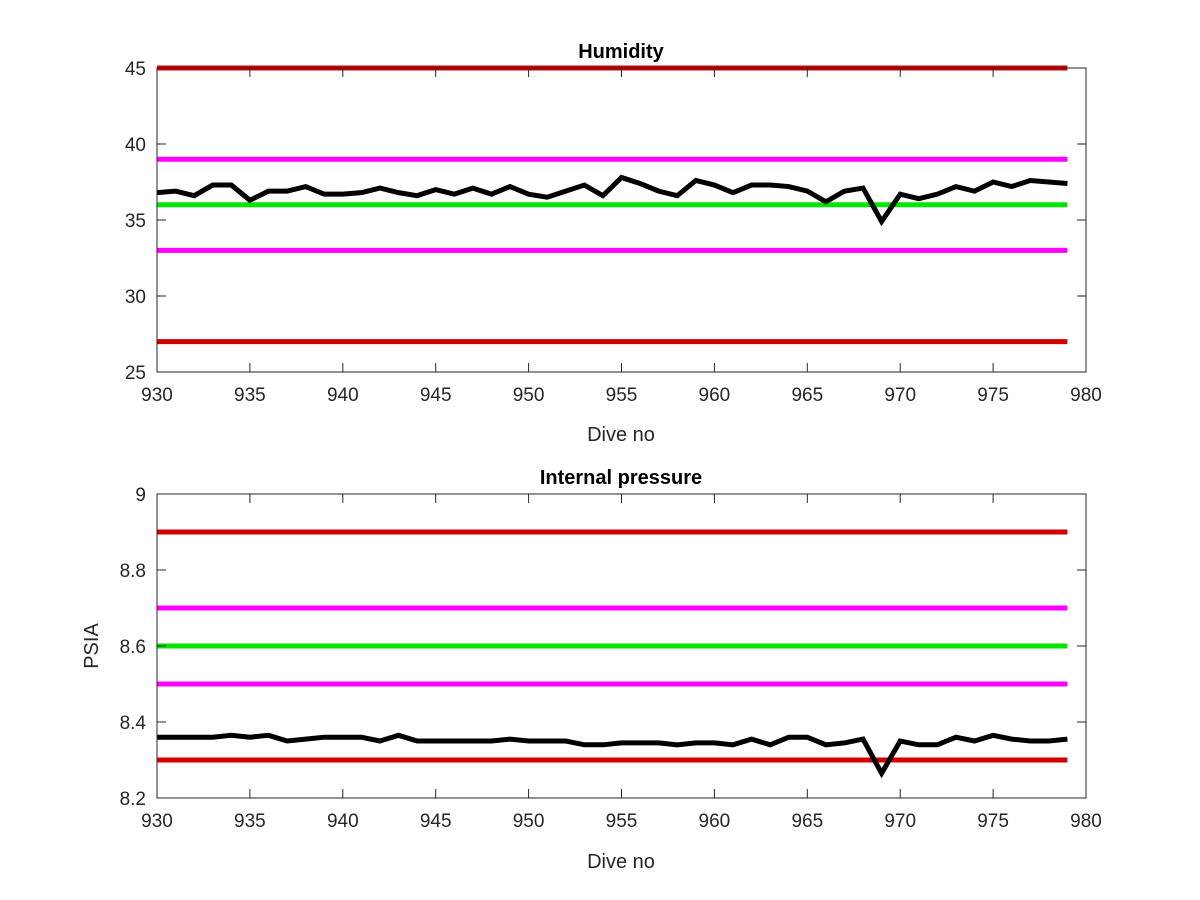 This screenshot has height=900, width=1200. What do you see at coordinates (343, 395) in the screenshot?
I see `humidity-x-tick-label: 940` at bounding box center [343, 395].